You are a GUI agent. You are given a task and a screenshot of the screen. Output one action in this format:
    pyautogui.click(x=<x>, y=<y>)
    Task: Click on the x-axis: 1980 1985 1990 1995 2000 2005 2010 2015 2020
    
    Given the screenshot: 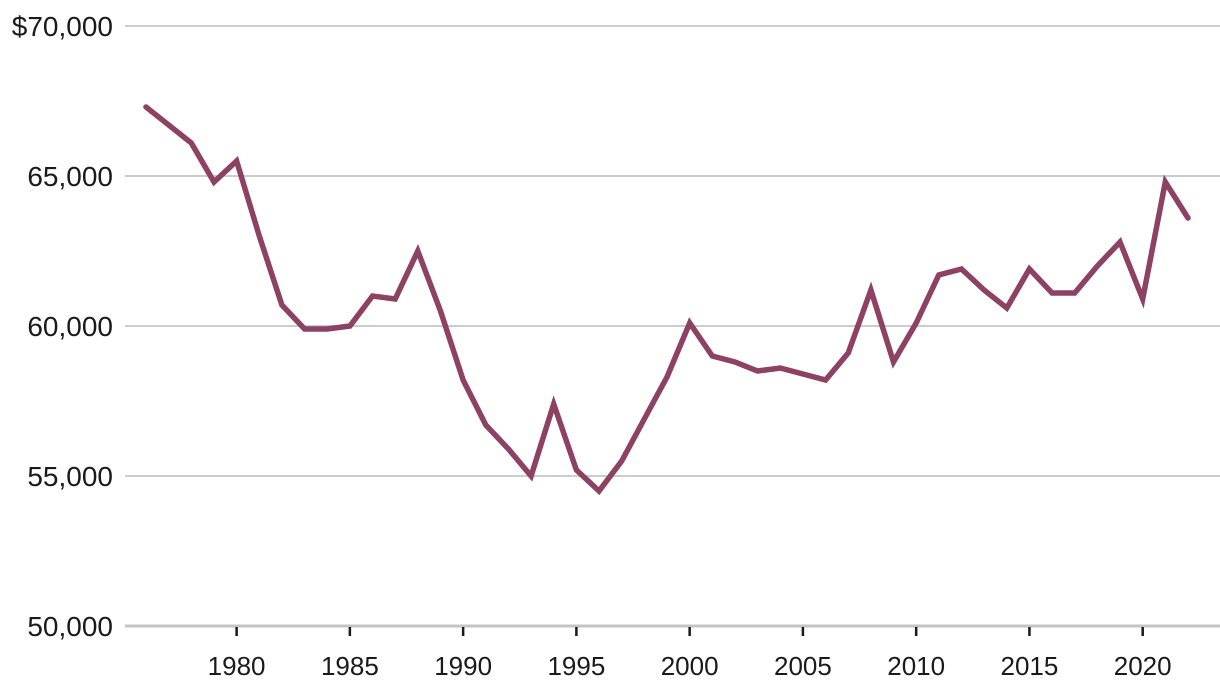 What is the action you would take?
    pyautogui.click(x=690, y=654)
    